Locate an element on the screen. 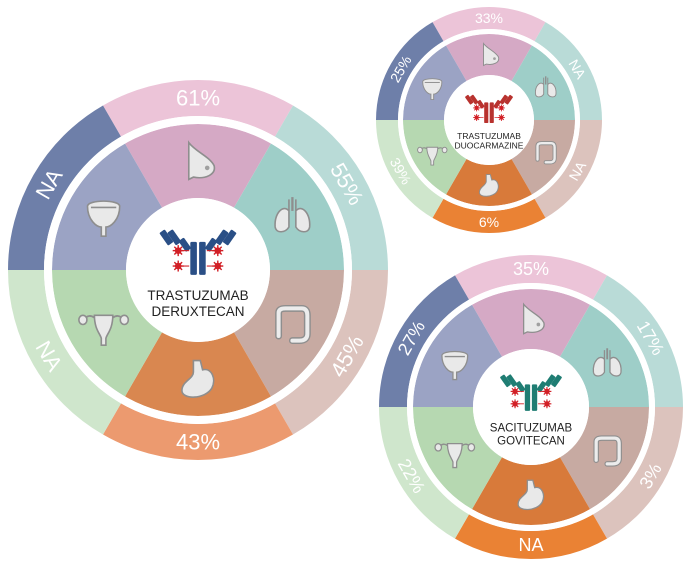  drug-name-line2: DUOCARMAZINE is located at coordinates (489, 146).